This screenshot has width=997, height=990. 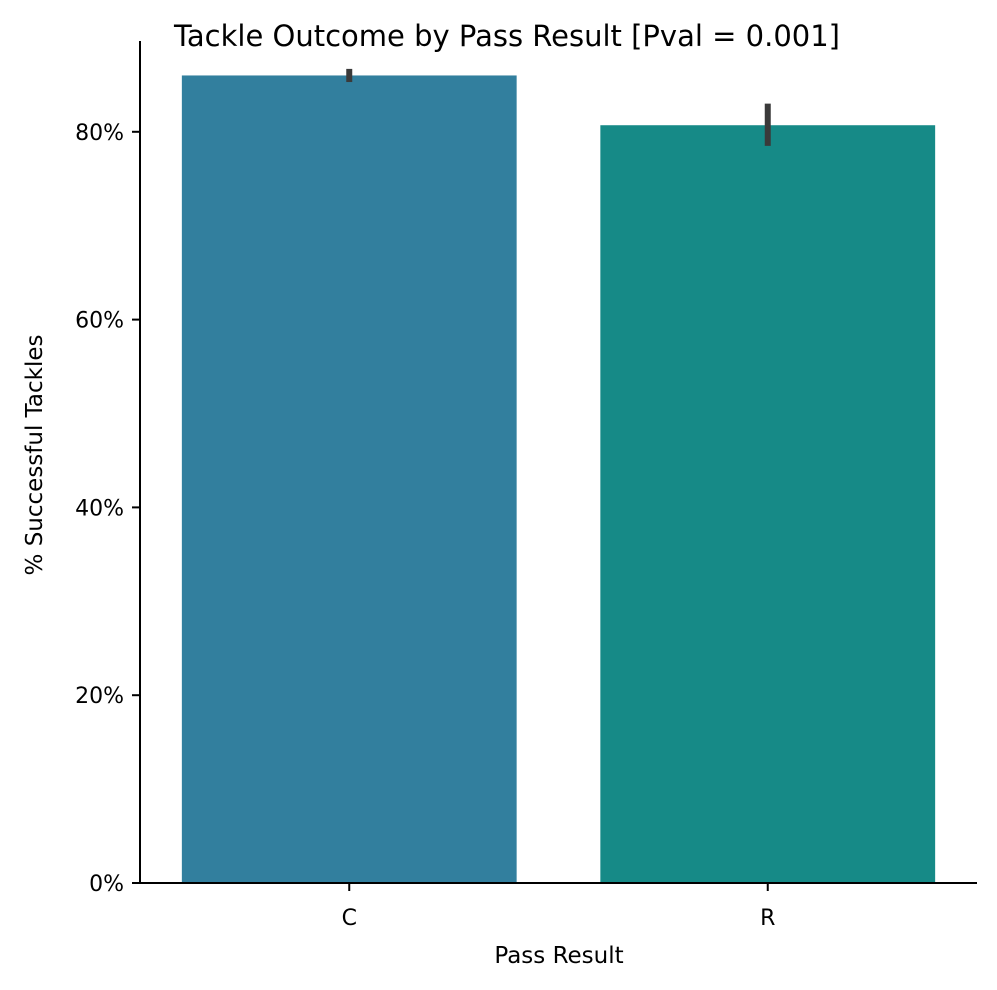 What do you see at coordinates (99, 321) in the screenshot?
I see `y-tick-label: 60%` at bounding box center [99, 321].